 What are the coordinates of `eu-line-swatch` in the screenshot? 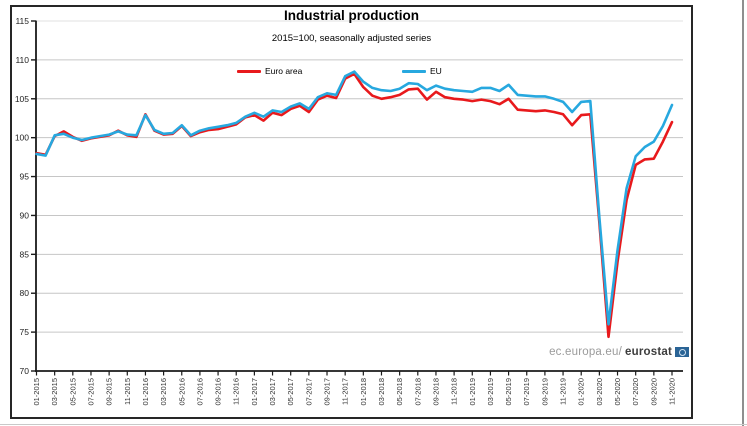 It's located at (414, 71).